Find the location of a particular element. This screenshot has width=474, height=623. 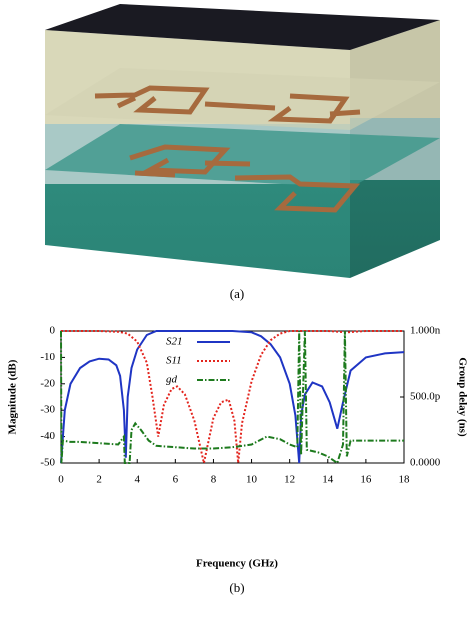

x-tick-label: 14 is located at coordinates (328, 480).